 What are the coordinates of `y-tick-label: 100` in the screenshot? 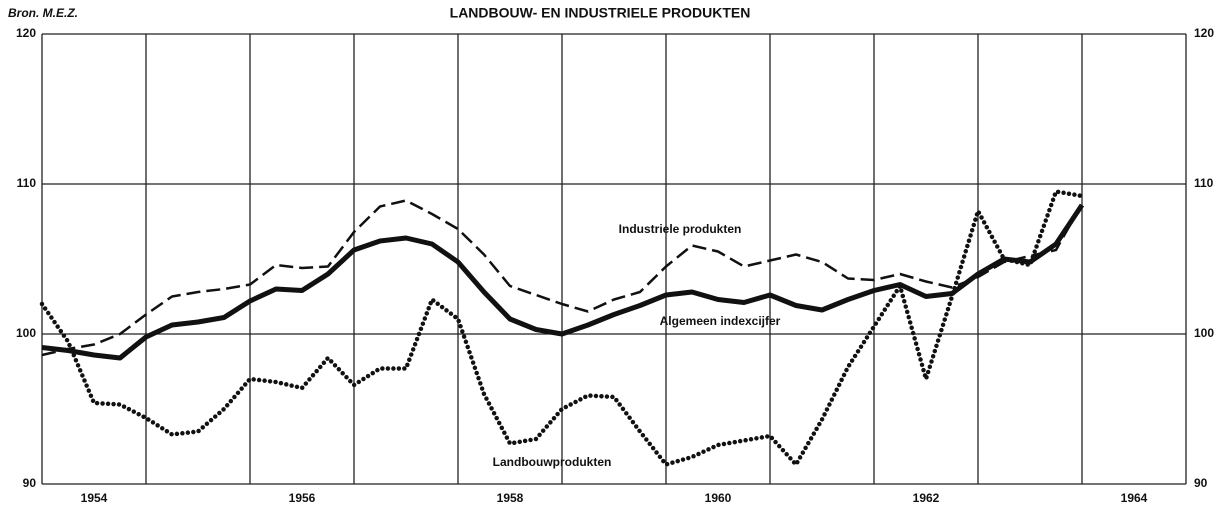 It's located at (26, 333).